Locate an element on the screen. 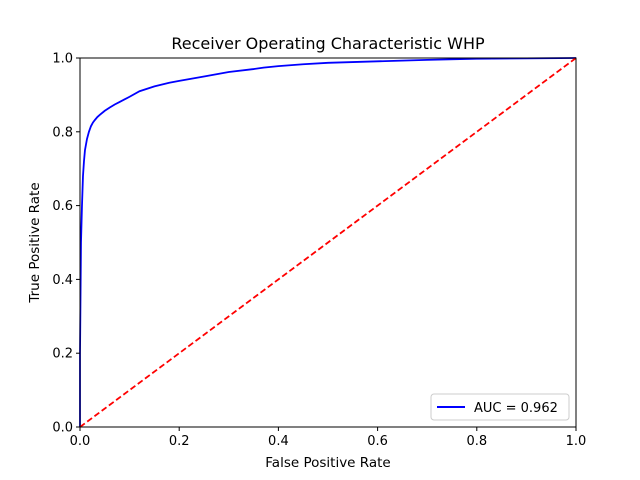 This screenshot has width=640, height=480. x-tick-label: 0.8 is located at coordinates (476, 441).